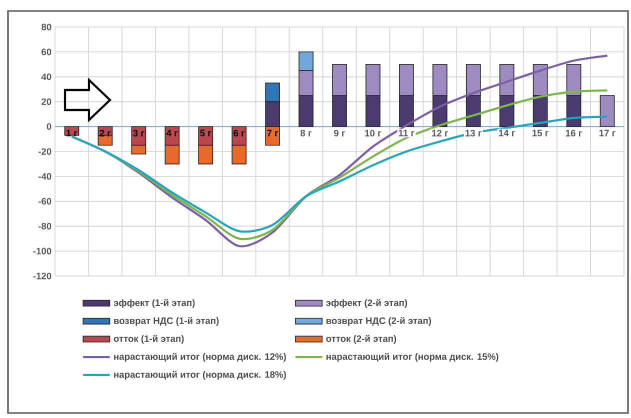  I want to click on legend-label: нарастающий итог (норма диск. 15%), so click(412, 357).